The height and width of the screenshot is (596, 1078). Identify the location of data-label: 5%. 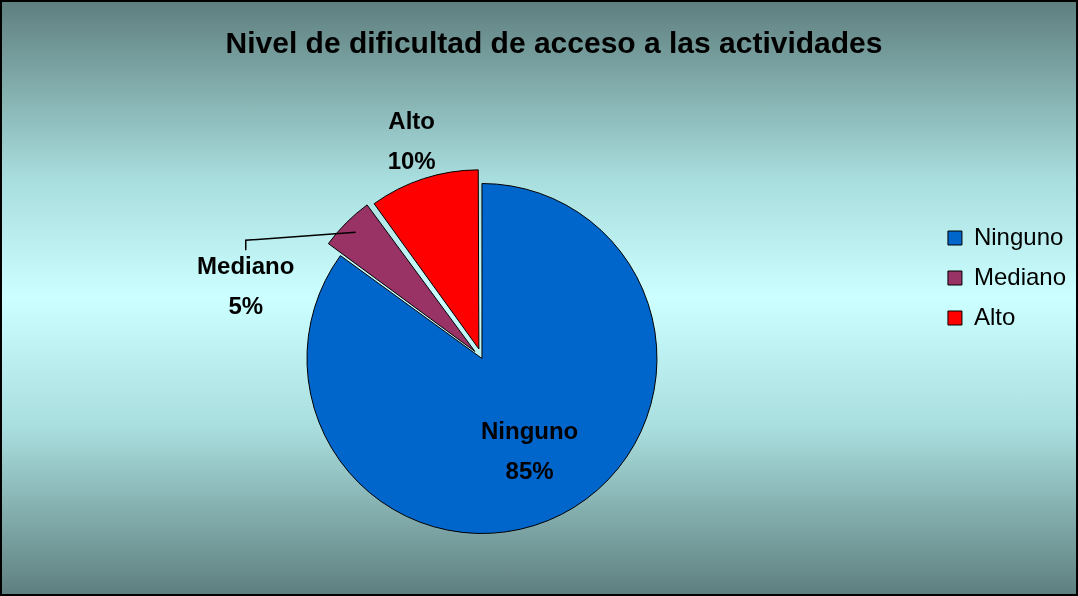
(246, 305).